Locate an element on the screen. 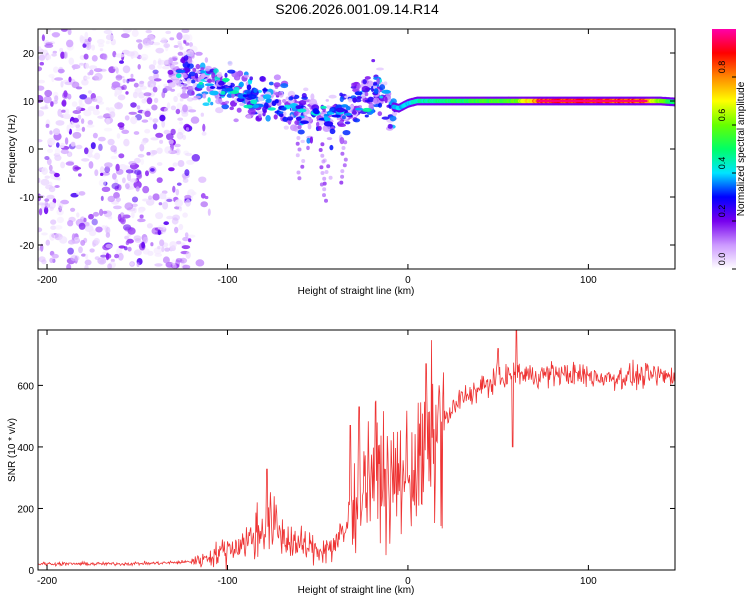 The height and width of the screenshot is (600, 750). y-tick-label: 400 is located at coordinates (25, 448).